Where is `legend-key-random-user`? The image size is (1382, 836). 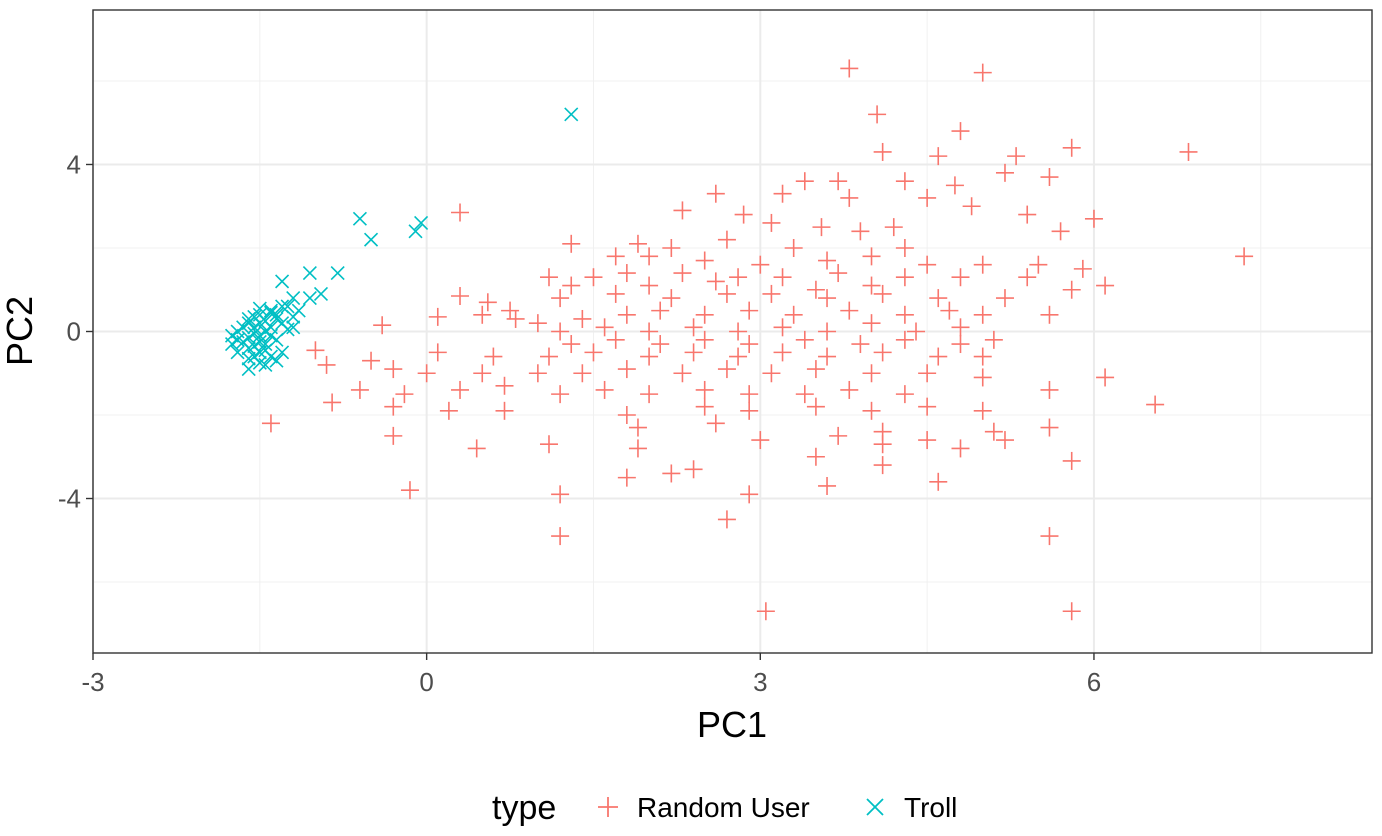 legend-key-random-user is located at coordinates (608, 807).